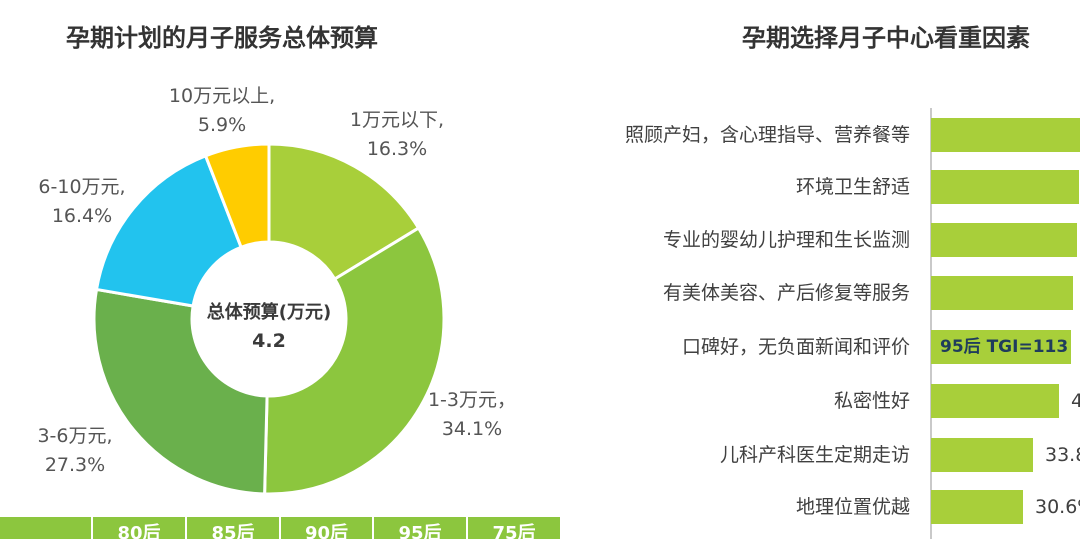 Image resolution: width=1080 pixels, height=539 pixels. I want to click on donut-slice-percent-1: 34.1%, so click(472, 429).